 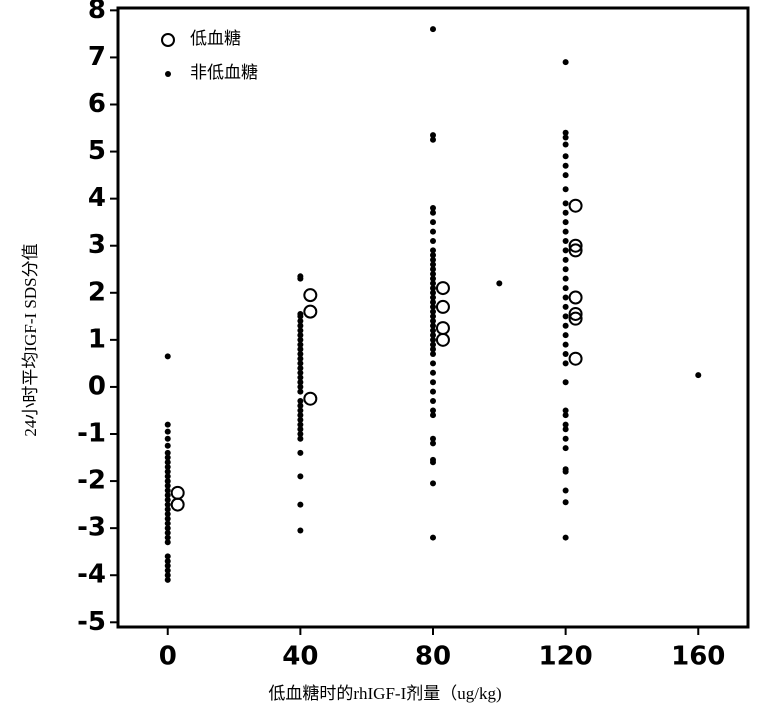 I want to click on legend-label: 低血糖, so click(x=215, y=38).